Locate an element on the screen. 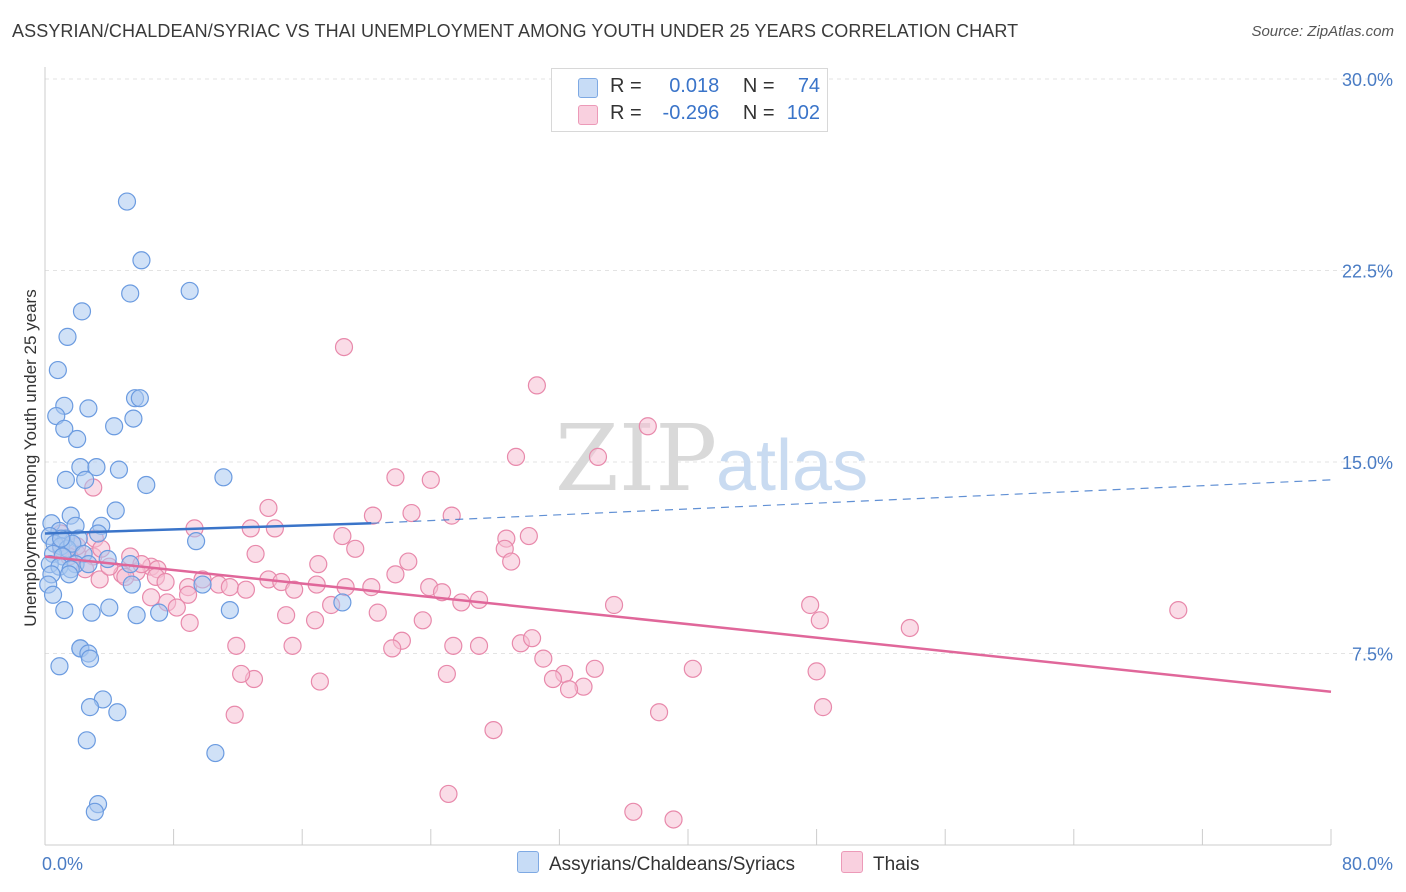  legend-row-assyrians: R = 0.018 N = 74 is located at coordinates (689, 88).